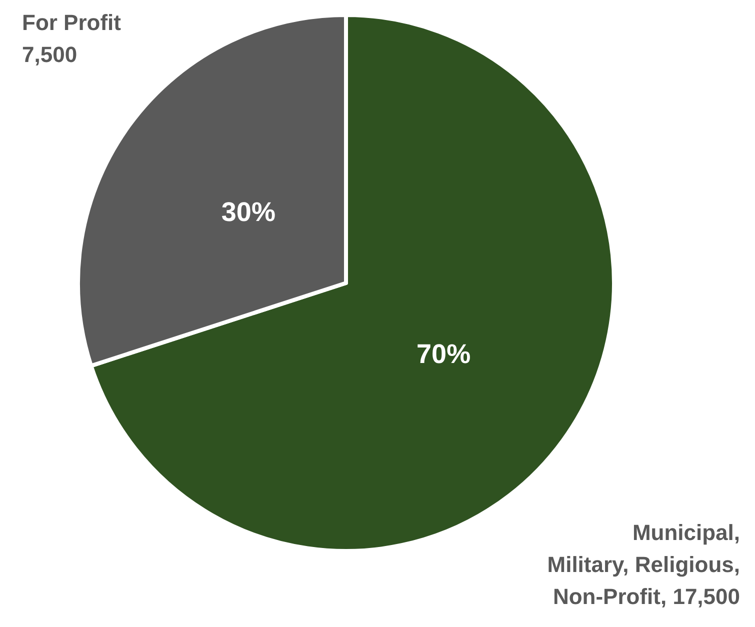 The height and width of the screenshot is (627, 755). Describe the element at coordinates (72, 38) in the screenshot. I see `slice-label: For Profit 7,500` at that location.